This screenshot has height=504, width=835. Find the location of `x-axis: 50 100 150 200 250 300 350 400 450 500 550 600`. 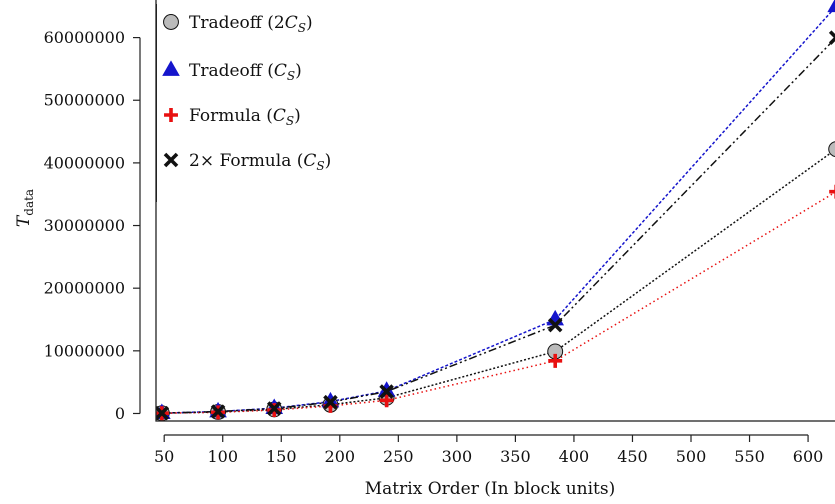

x-axis: 50 100 150 200 250 300 350 400 450 500 550 600 is located at coordinates (489, 450).